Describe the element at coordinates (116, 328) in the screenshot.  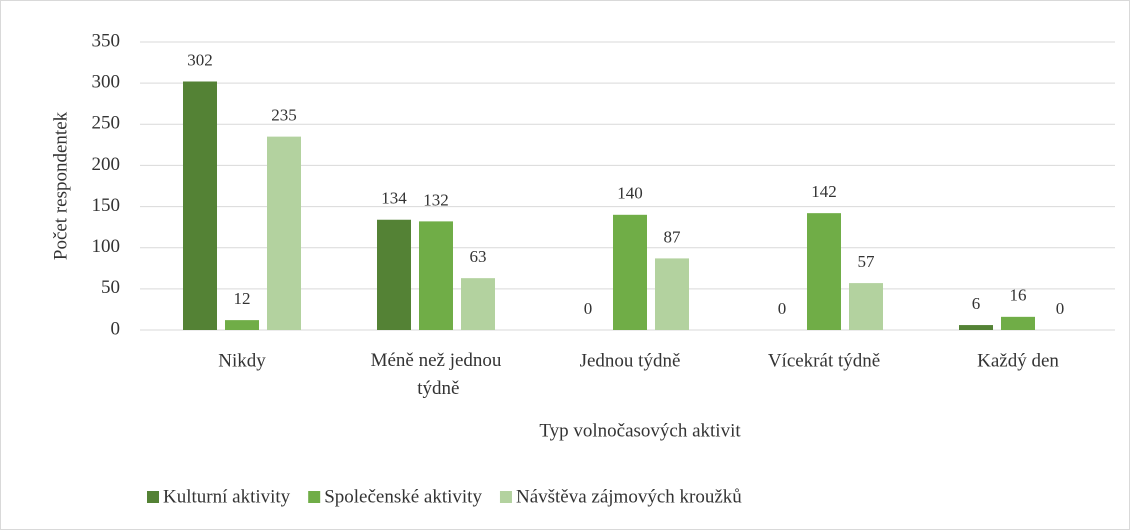
I see `y-tick-label: 0` at that location.